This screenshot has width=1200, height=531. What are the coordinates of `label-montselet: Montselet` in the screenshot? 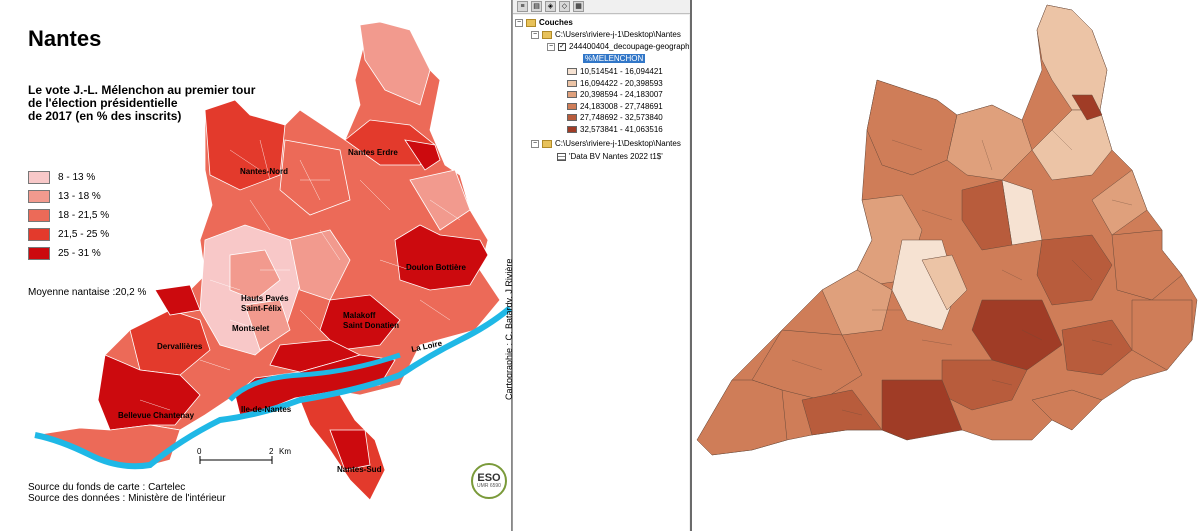 It's located at (251, 328).